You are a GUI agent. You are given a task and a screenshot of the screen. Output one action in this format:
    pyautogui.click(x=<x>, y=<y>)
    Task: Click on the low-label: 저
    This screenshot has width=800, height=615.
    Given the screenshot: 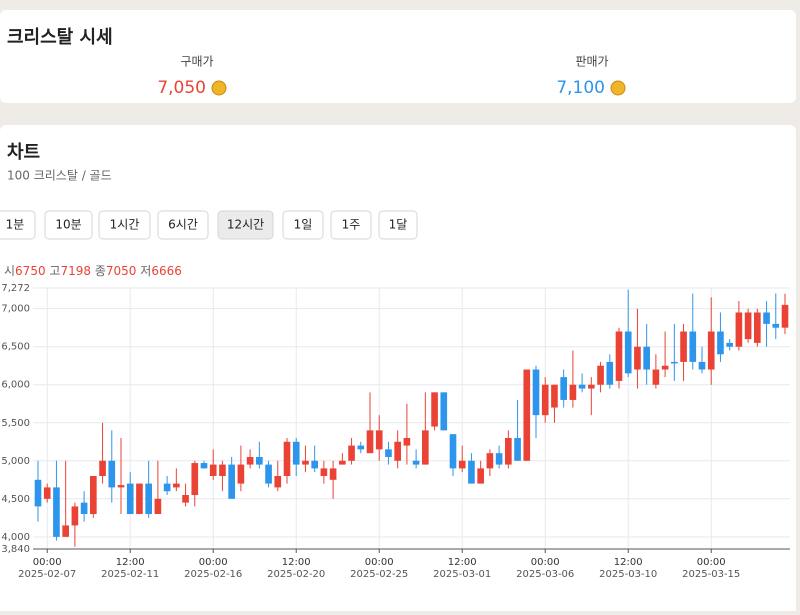 What is the action you would take?
    pyautogui.click(x=145, y=271)
    